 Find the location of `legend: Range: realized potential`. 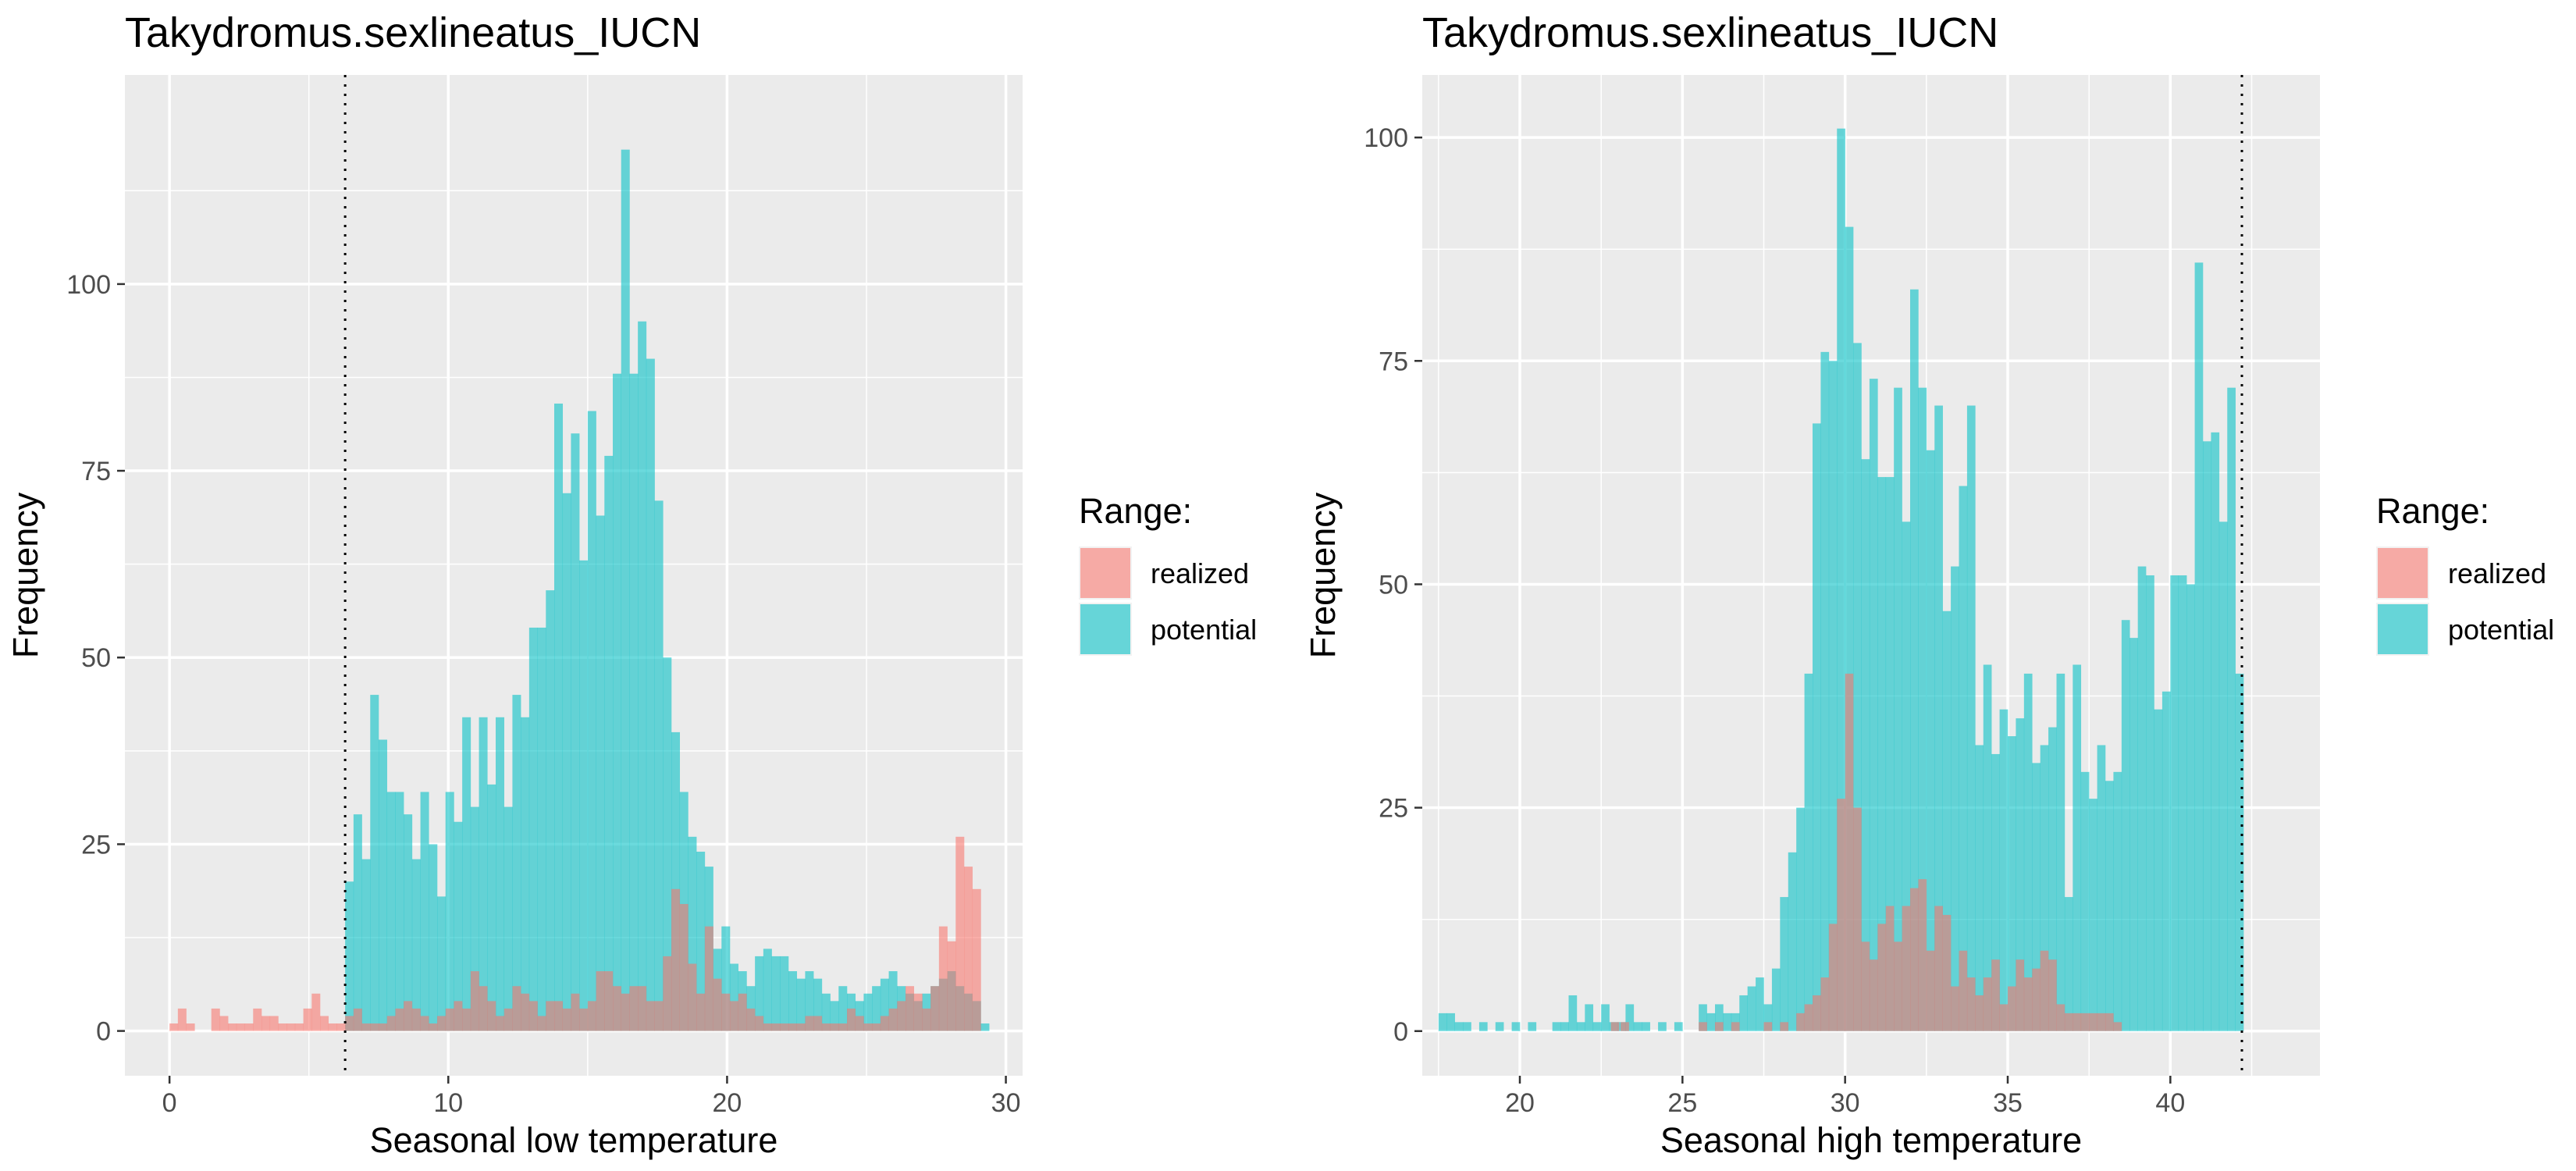

legend: Range: realized potential is located at coordinates (1168, 573).